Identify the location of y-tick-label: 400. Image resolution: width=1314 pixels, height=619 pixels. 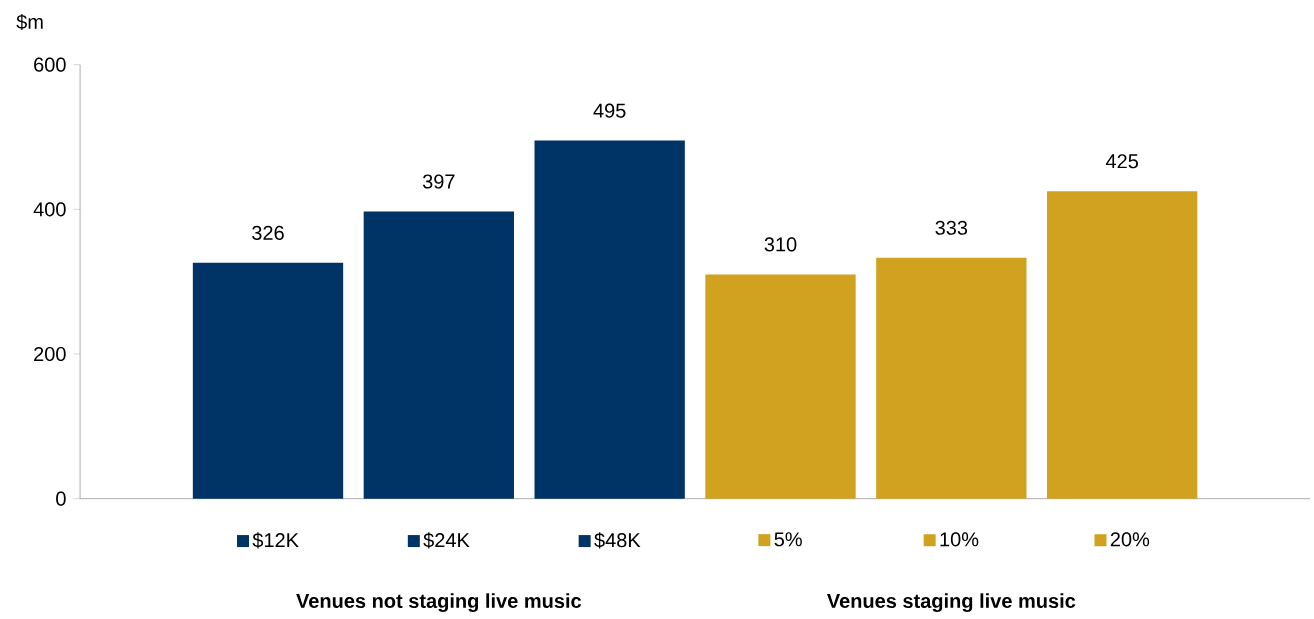
(49, 209).